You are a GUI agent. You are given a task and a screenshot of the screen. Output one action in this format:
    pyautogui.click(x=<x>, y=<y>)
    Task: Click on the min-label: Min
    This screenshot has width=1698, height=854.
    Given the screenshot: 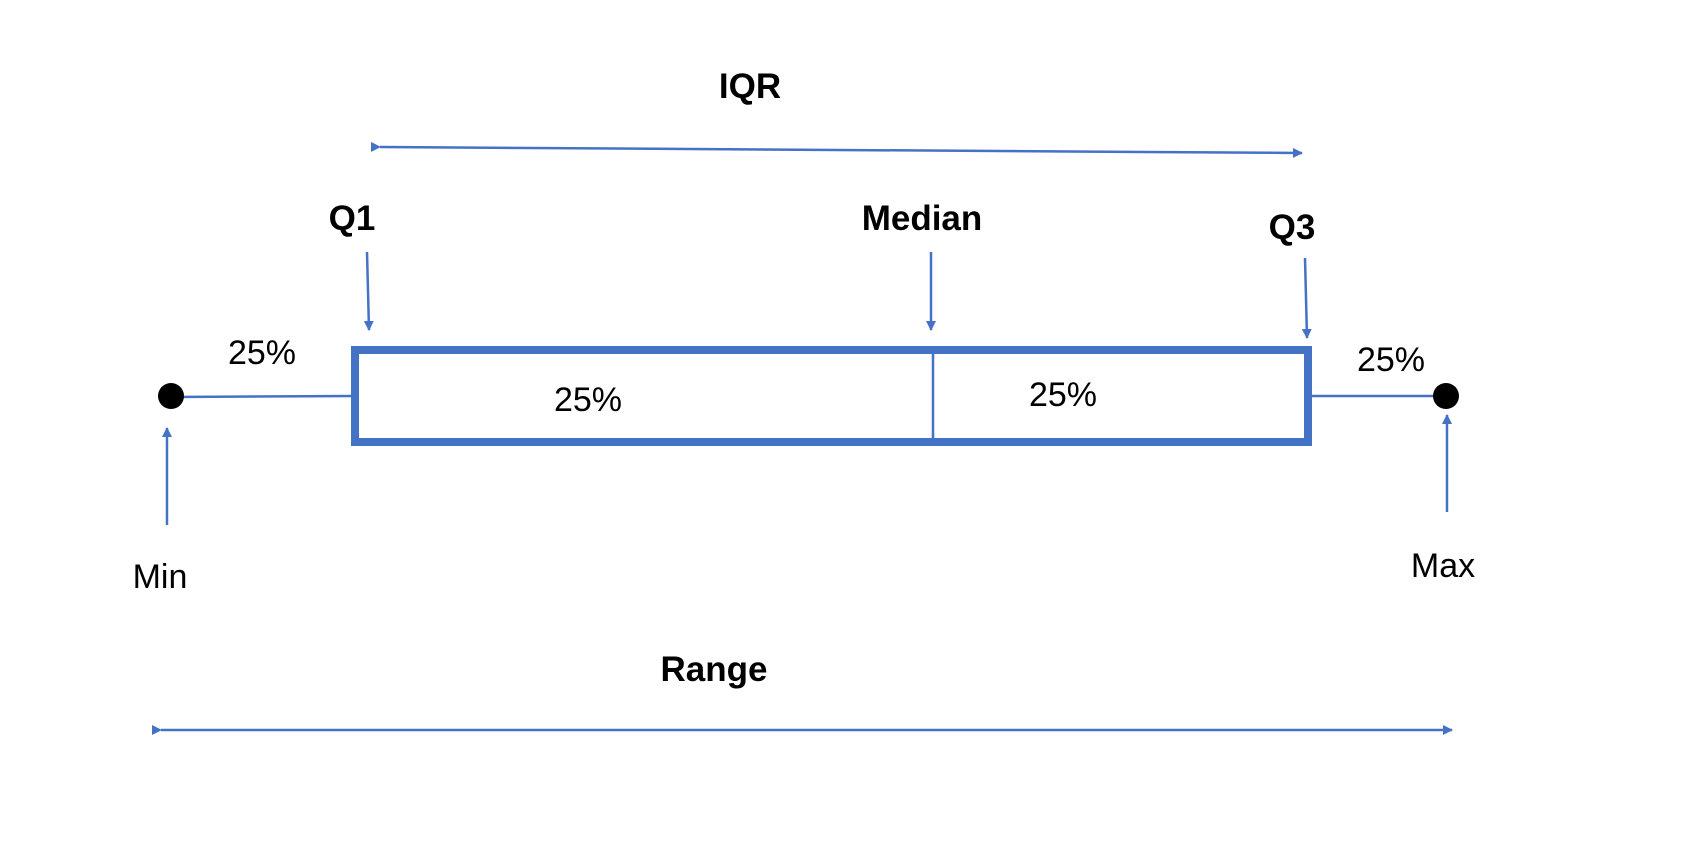 What is the action you would take?
    pyautogui.click(x=160, y=577)
    